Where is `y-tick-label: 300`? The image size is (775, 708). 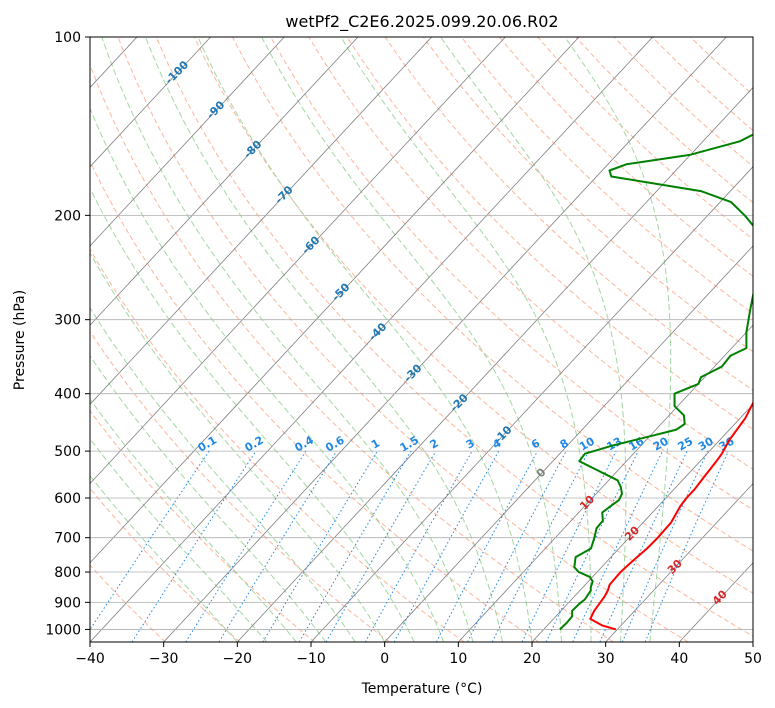 y-tick-label: 300 is located at coordinates (67, 321).